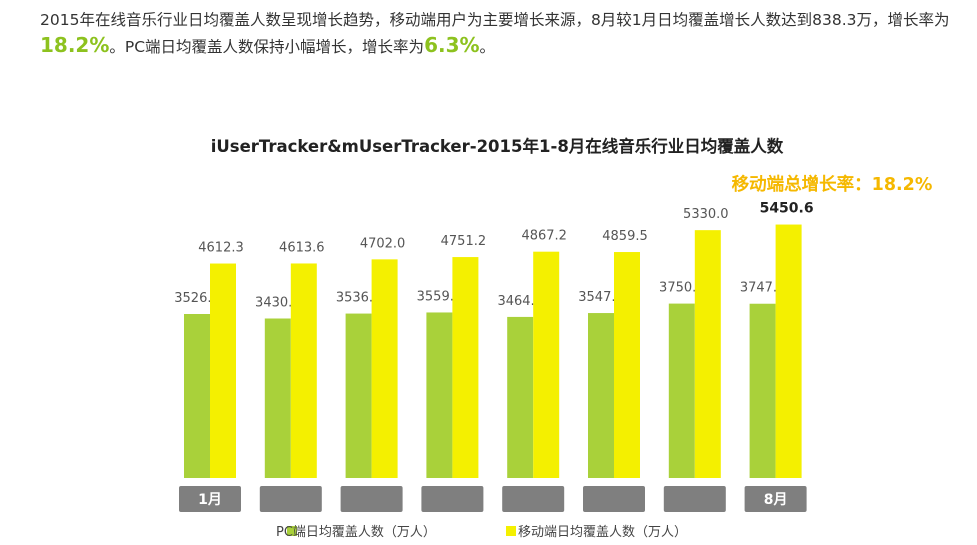 Image resolution: width=977 pixels, height=545 pixels. I want to click on bar-label-mobile-4: 4751.2, so click(464, 241).